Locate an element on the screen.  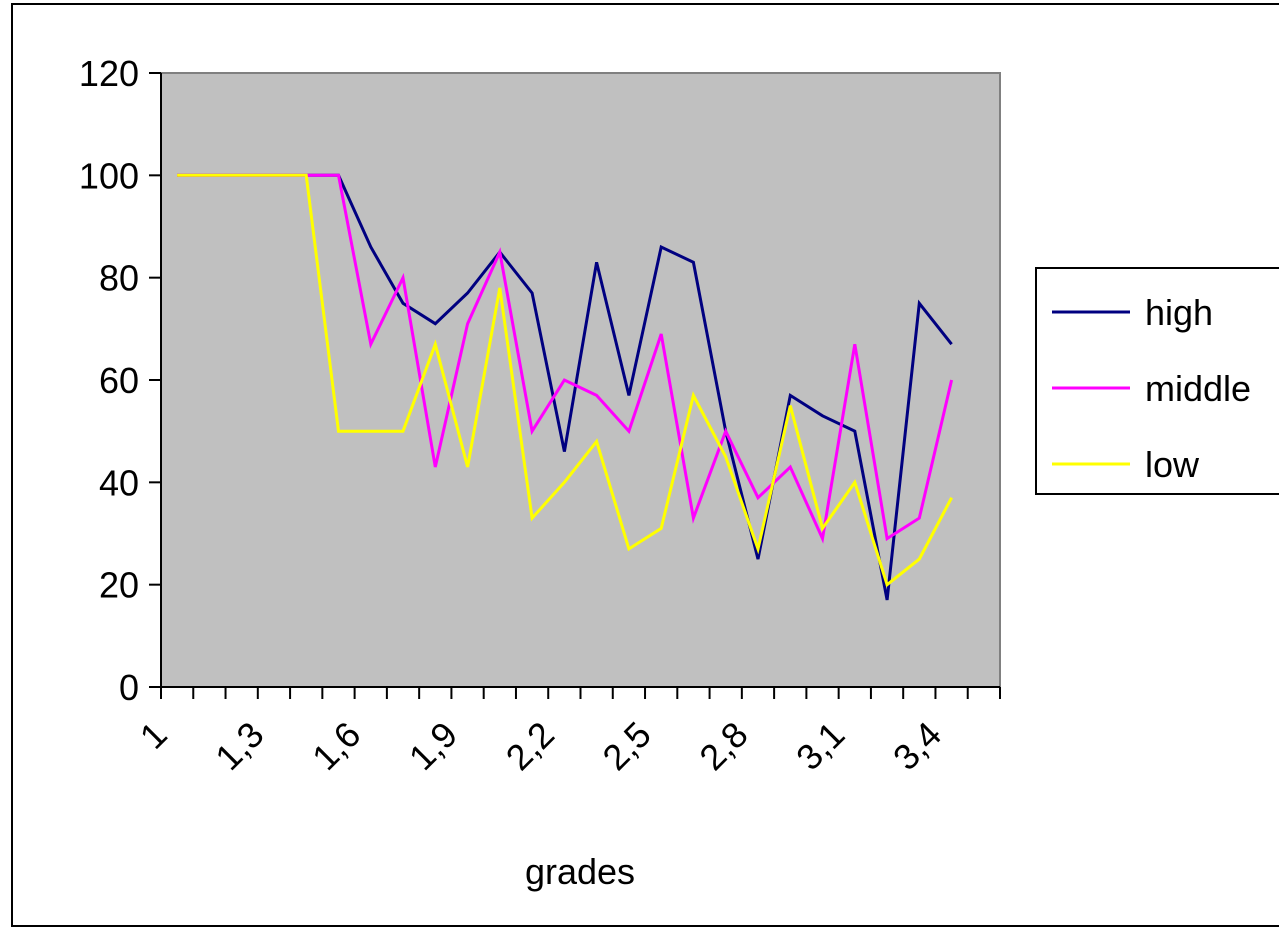
legend: high middle low is located at coordinates (1157, 381).